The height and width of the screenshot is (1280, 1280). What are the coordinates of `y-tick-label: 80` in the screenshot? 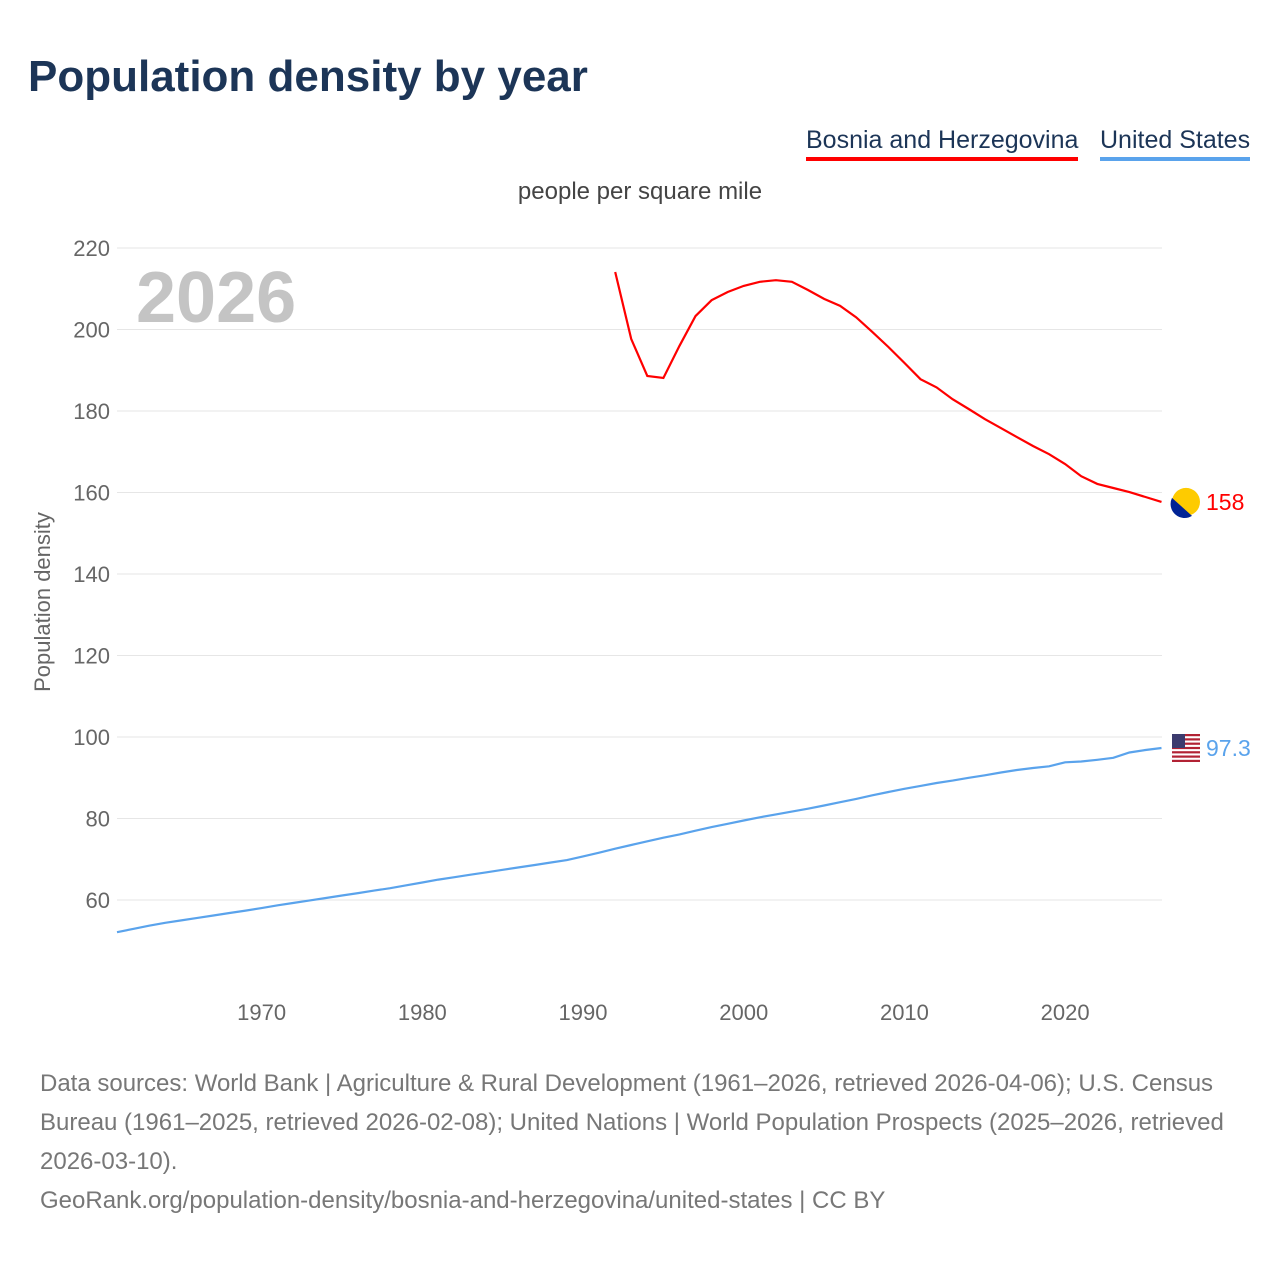 It's located at (98, 819).